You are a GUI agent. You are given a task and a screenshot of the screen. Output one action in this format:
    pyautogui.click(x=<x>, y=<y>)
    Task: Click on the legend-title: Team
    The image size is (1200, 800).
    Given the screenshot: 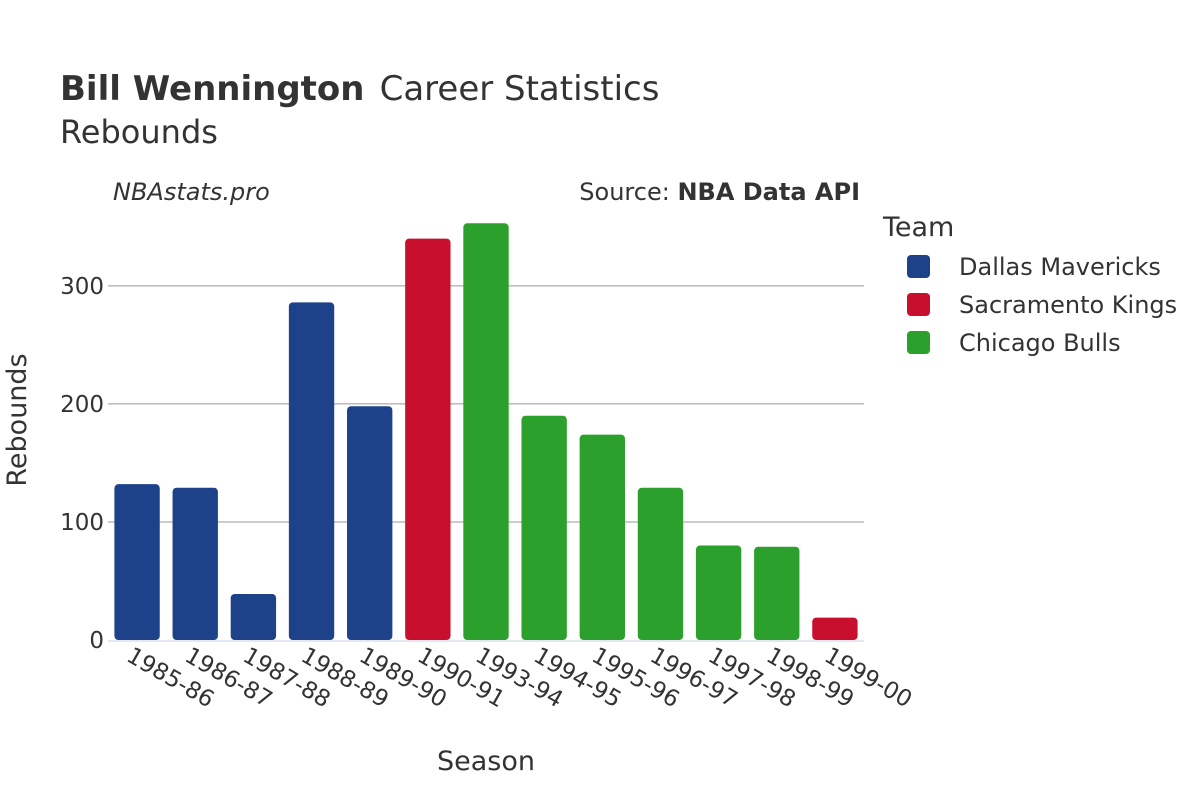 What is the action you would take?
    pyautogui.click(x=918, y=227)
    